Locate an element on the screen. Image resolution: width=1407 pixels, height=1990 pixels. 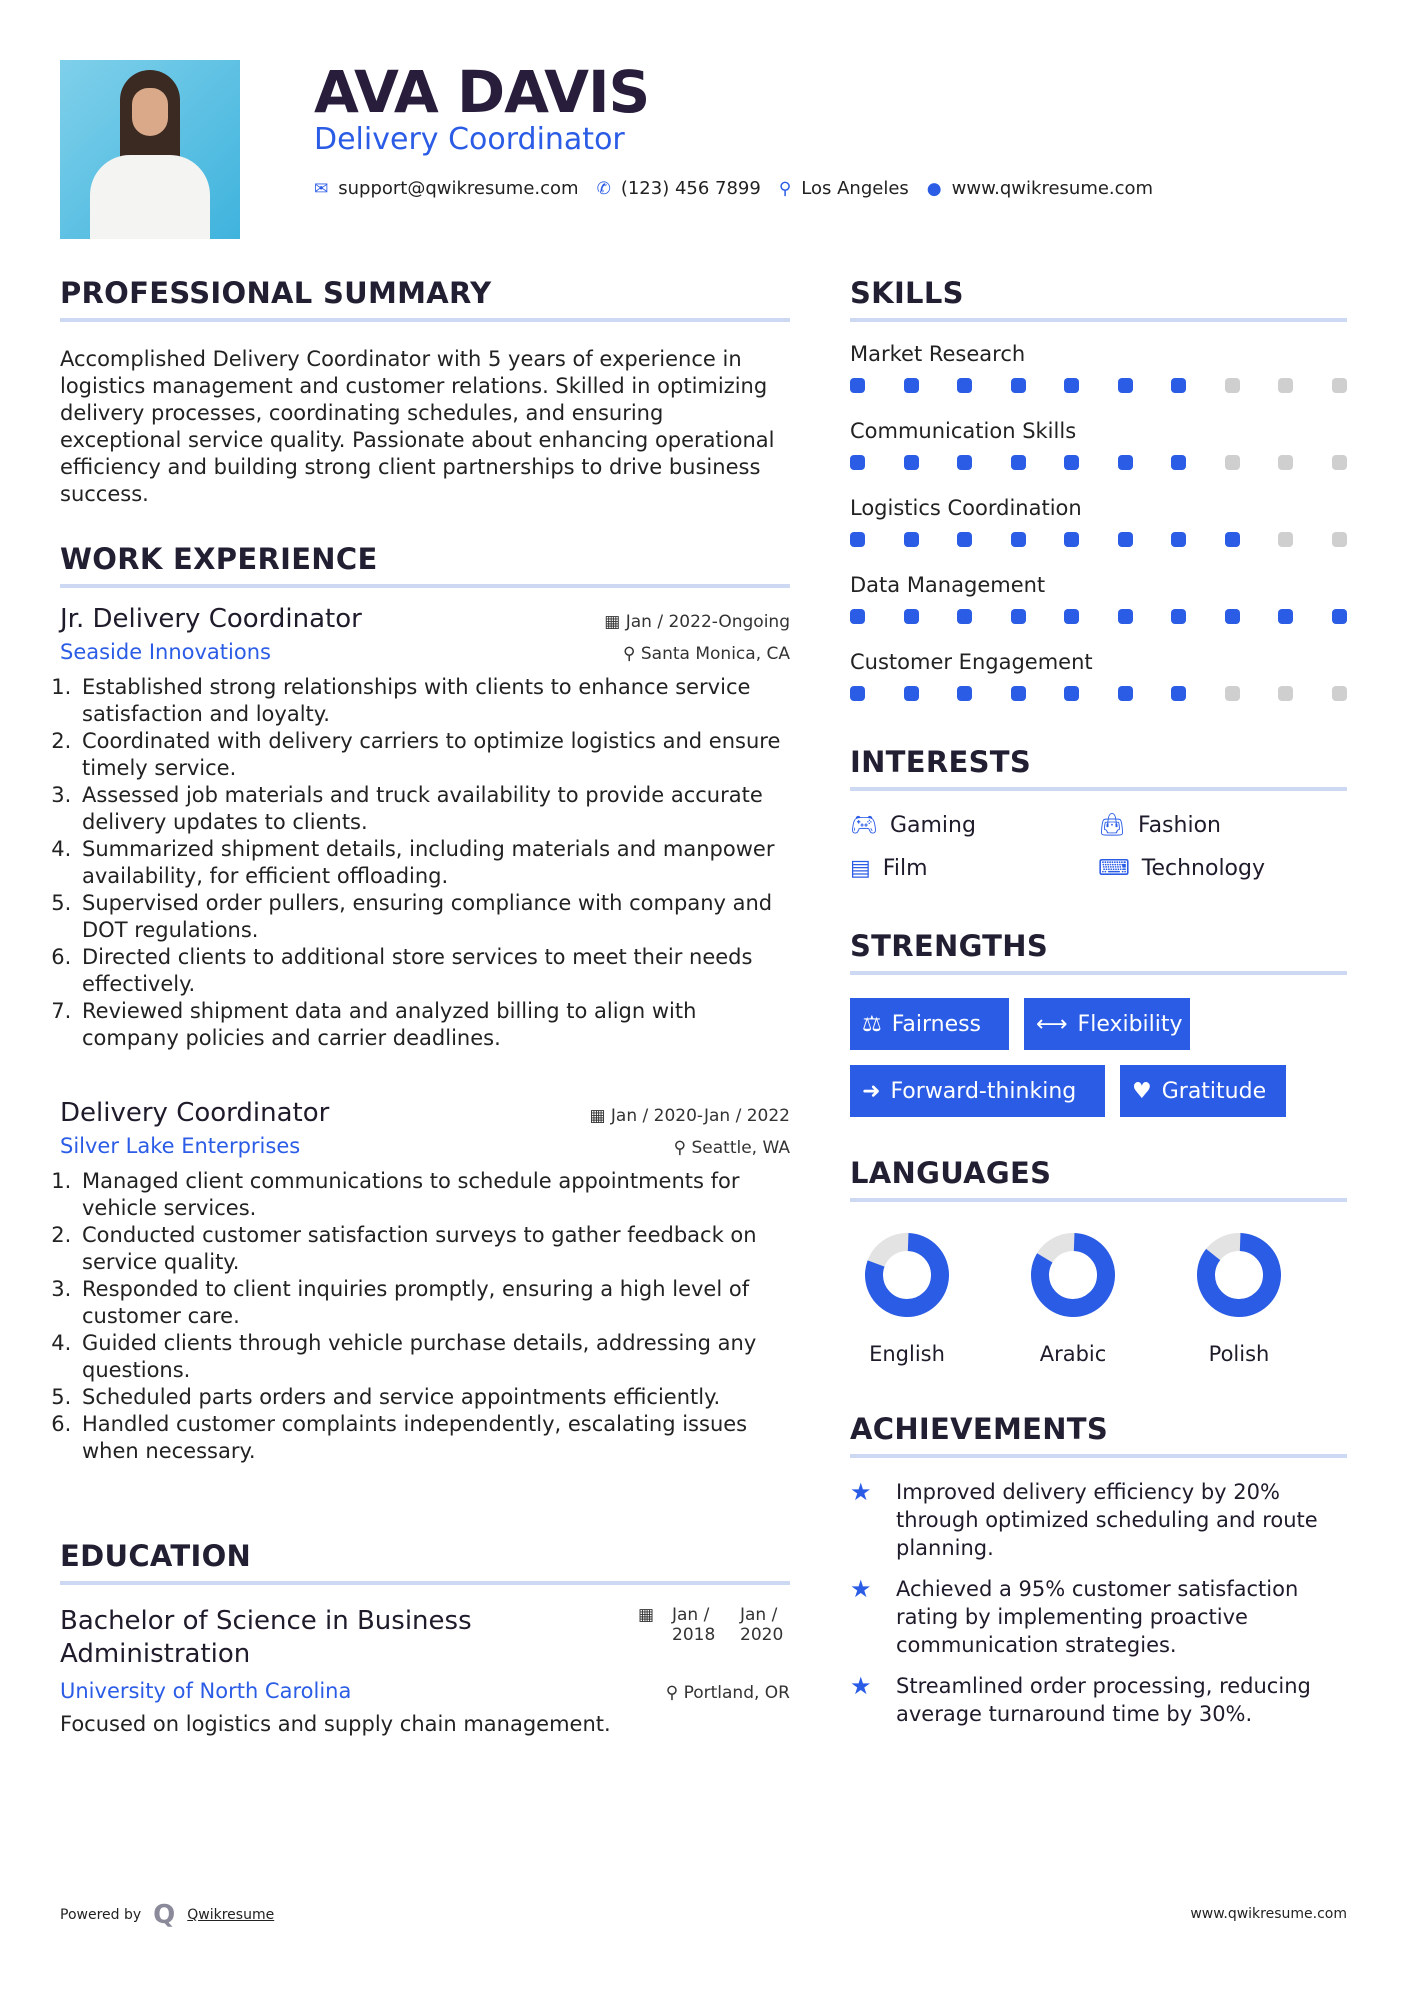
powered-by-label: Powered by is located at coordinates (101, 1915).